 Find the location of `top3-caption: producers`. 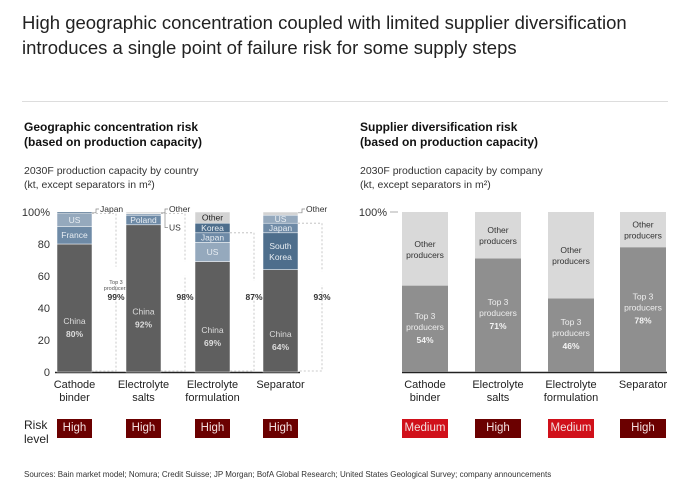

top3-caption: producers is located at coordinates (116, 289).